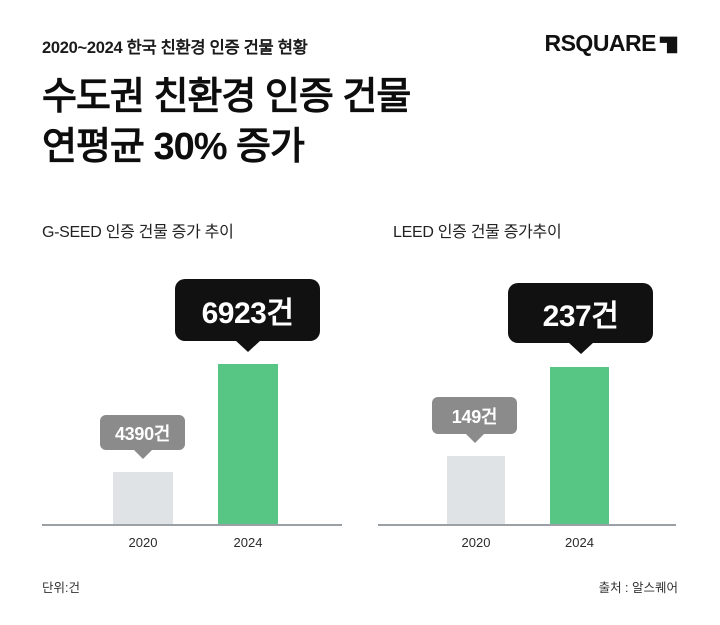  What do you see at coordinates (580, 316) in the screenshot?
I see `callout-leed-2024-value: 237건` at bounding box center [580, 316].